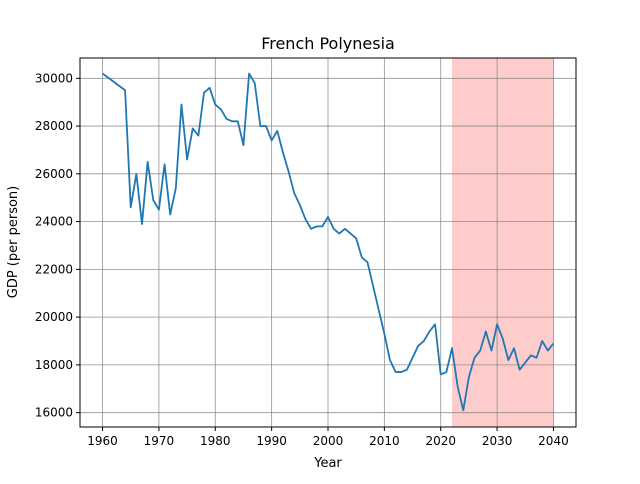 Image resolution: width=640 pixels, height=484 pixels. I want to click on x-axis-label: Year, so click(327, 463).